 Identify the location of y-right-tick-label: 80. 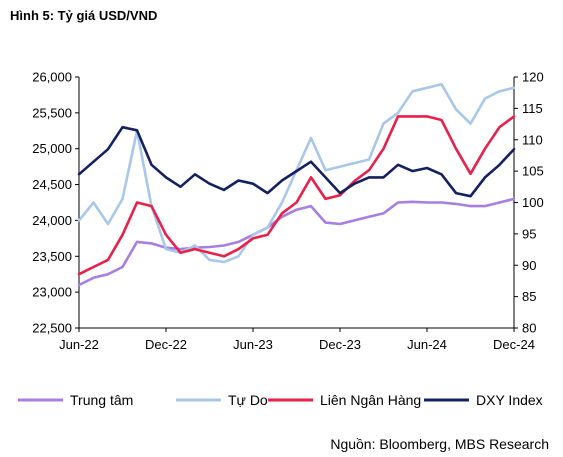
(529, 328).